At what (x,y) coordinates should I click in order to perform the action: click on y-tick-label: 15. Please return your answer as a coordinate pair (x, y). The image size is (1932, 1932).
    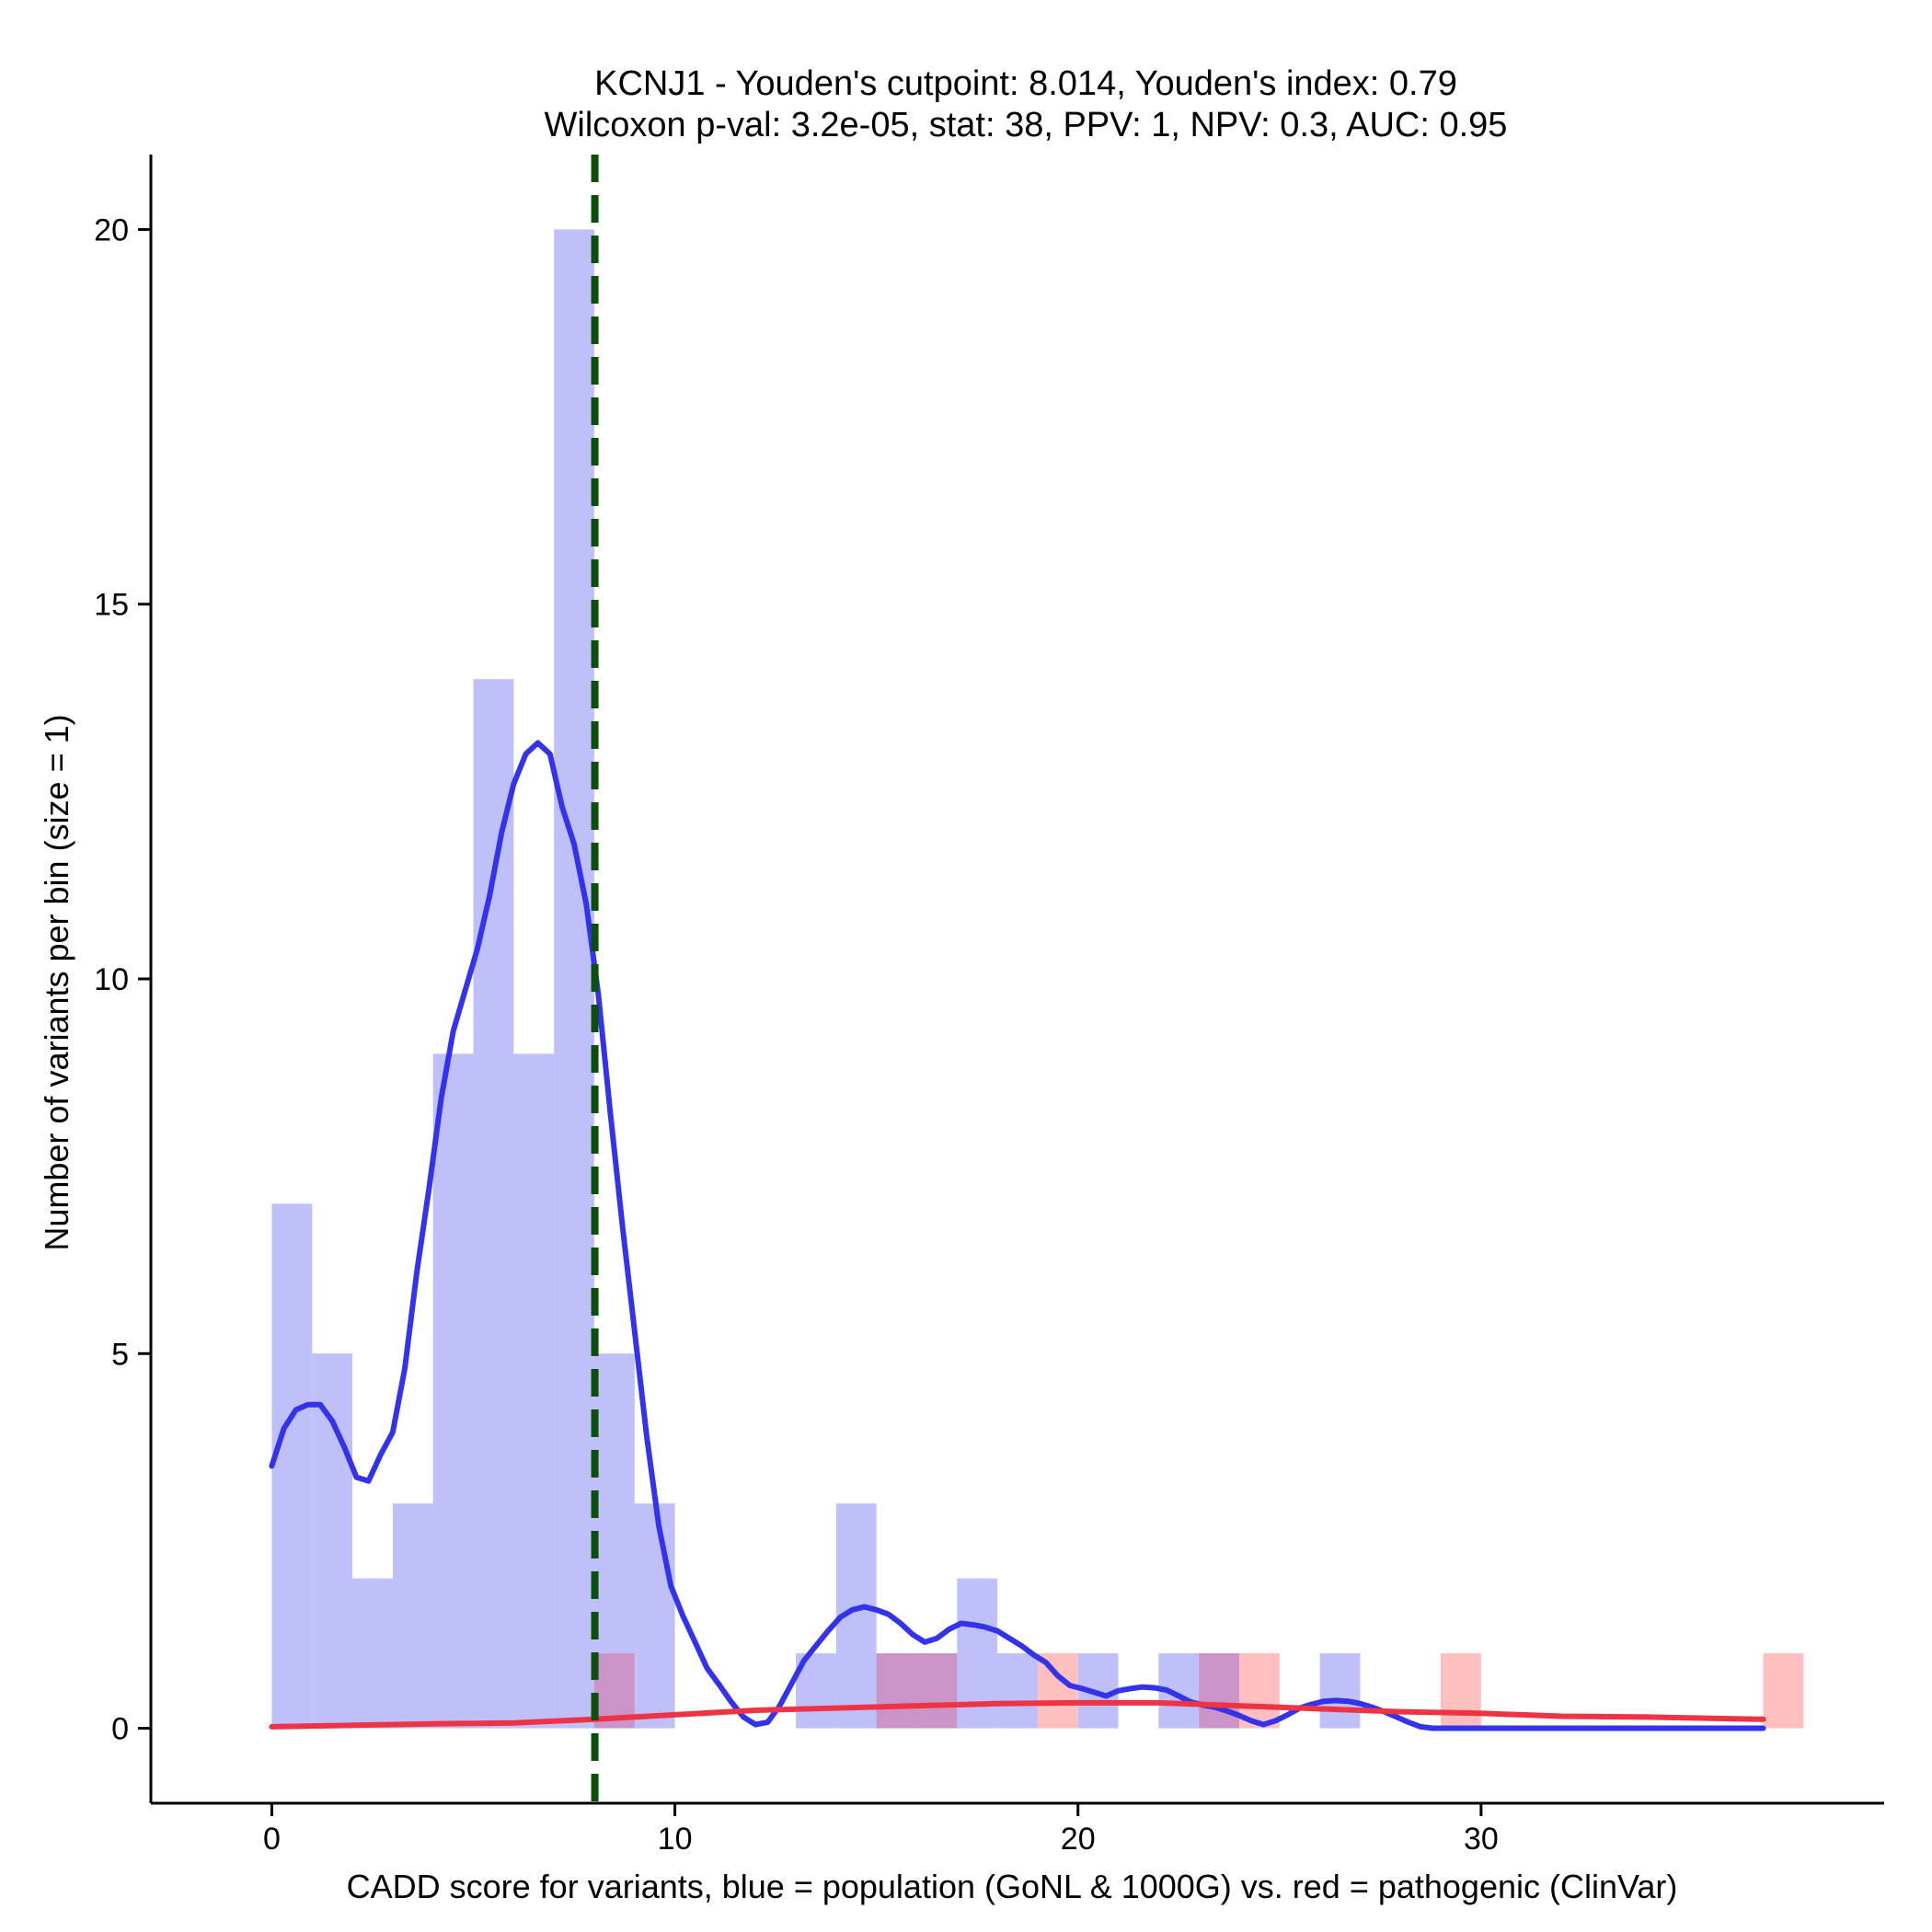
    Looking at the image, I should click on (111, 605).